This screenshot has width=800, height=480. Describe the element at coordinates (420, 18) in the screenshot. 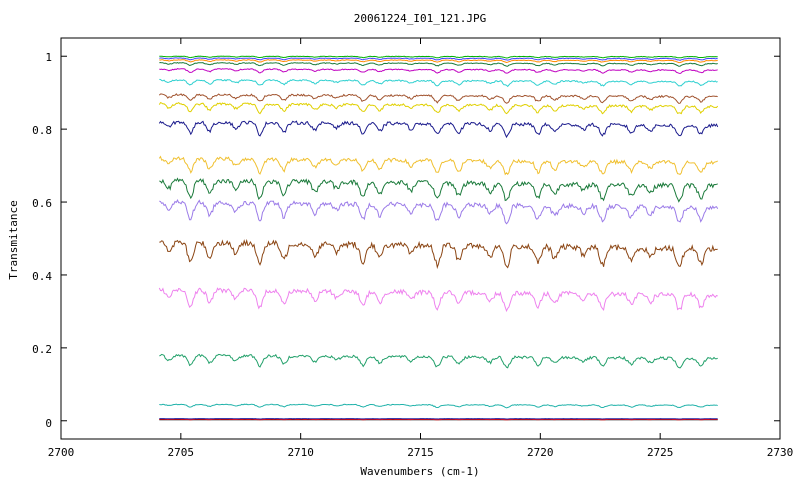

I see `chart-title: 20061224_I01_121.JPG` at that location.